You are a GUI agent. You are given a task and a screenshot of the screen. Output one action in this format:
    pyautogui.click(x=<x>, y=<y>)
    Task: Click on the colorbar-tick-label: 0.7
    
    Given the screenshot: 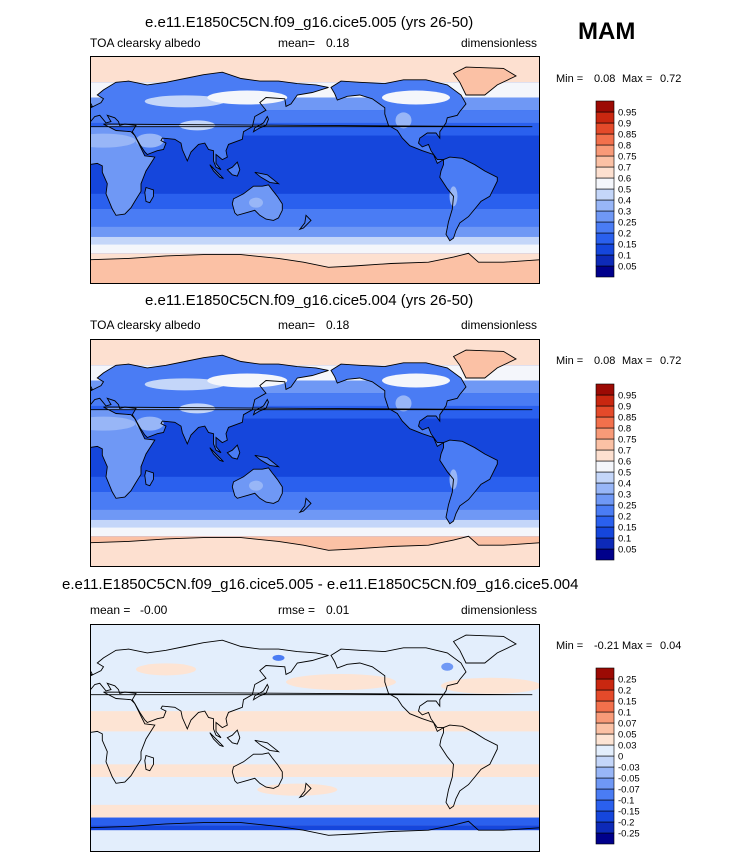 What is the action you would take?
    pyautogui.click(x=624, y=168)
    